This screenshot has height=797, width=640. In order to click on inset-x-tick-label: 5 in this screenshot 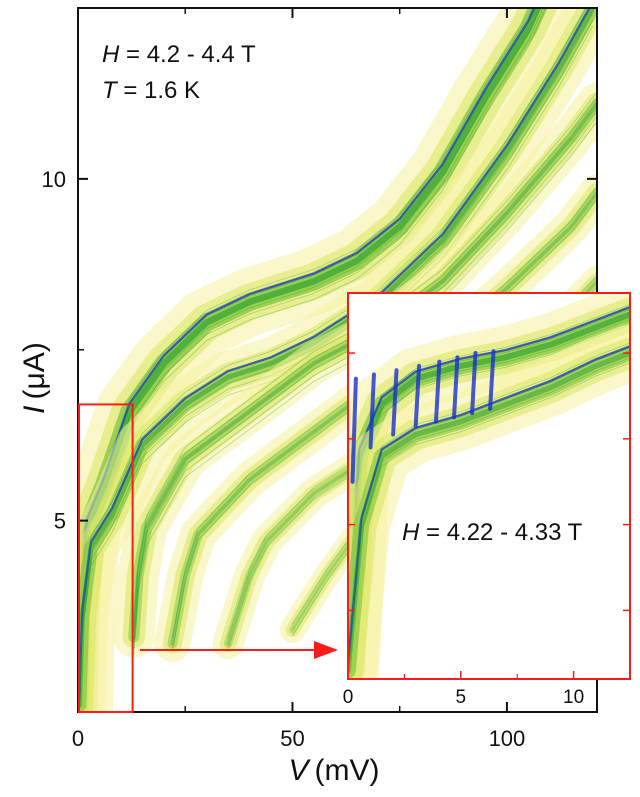, I will do `click(461, 697)`.